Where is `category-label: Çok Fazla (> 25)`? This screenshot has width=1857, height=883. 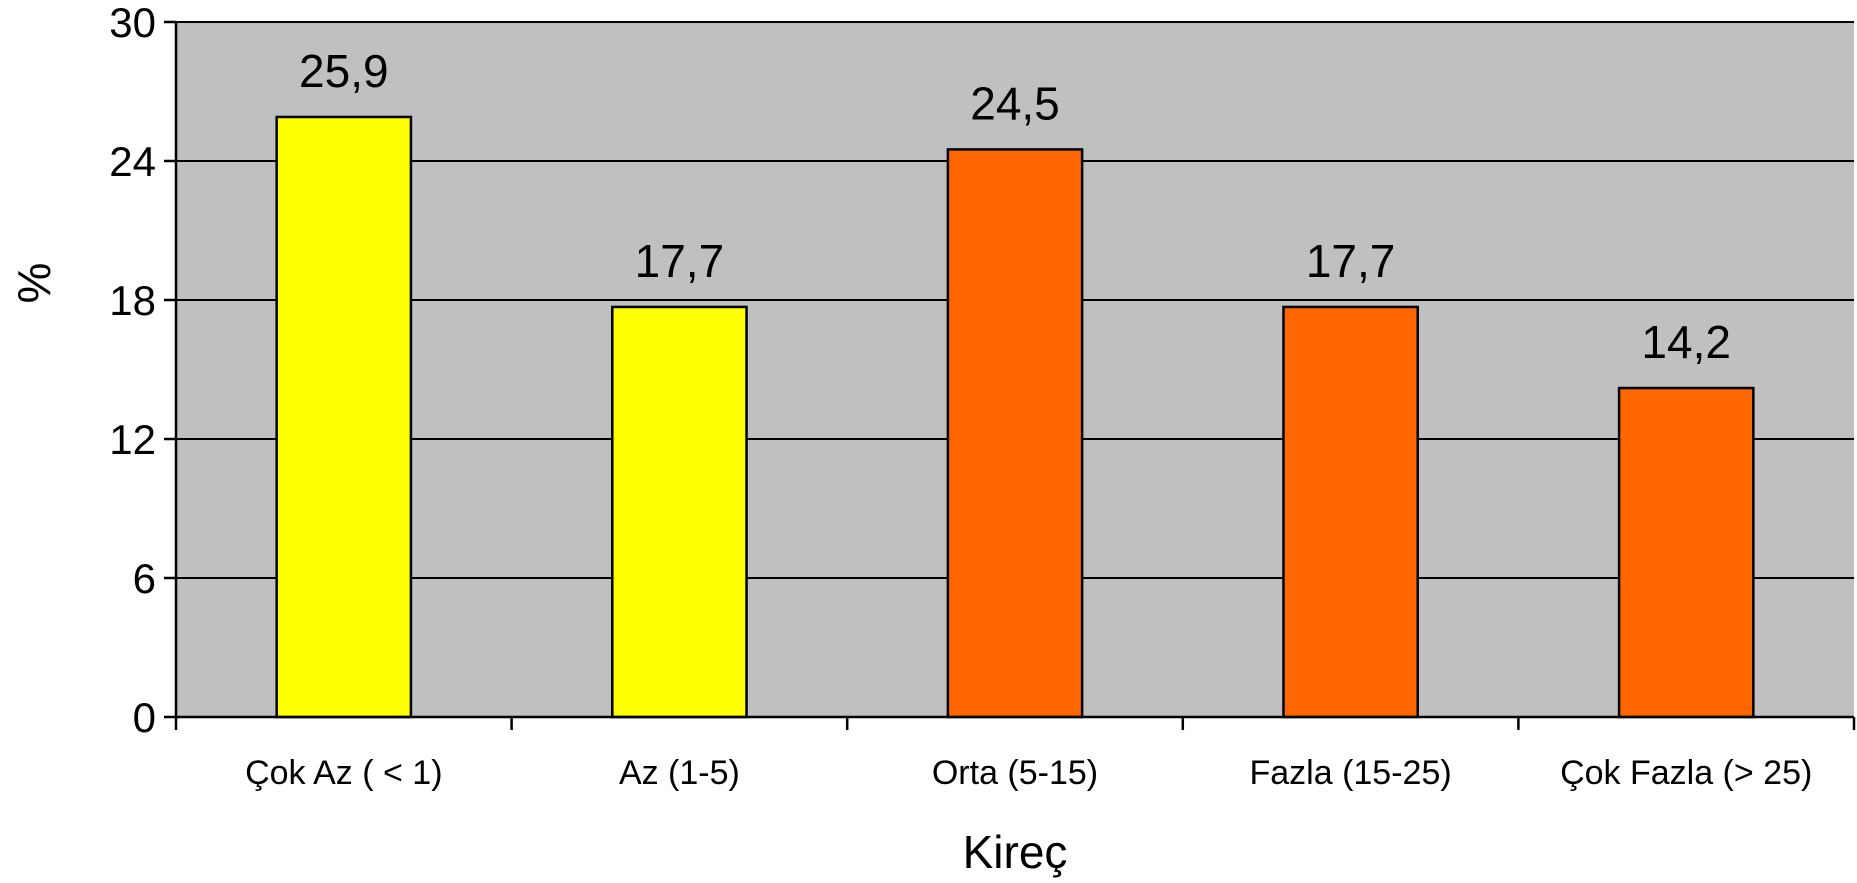
category-label: Çok Fazla (> 25) is located at coordinates (1686, 773).